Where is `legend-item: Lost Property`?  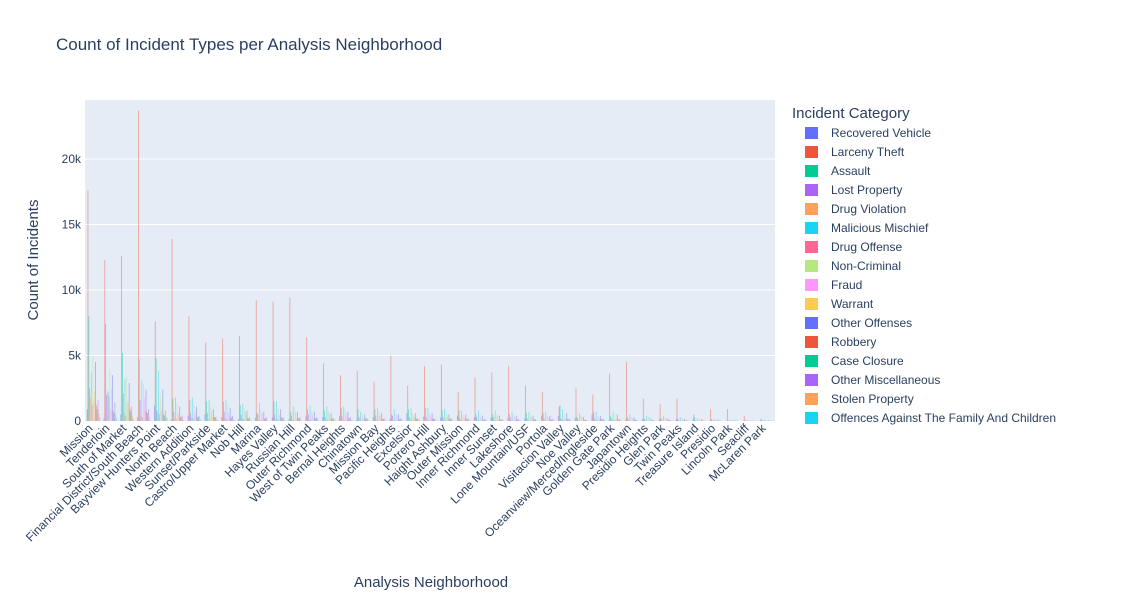 legend-item: Lost Property is located at coordinates (853, 190).